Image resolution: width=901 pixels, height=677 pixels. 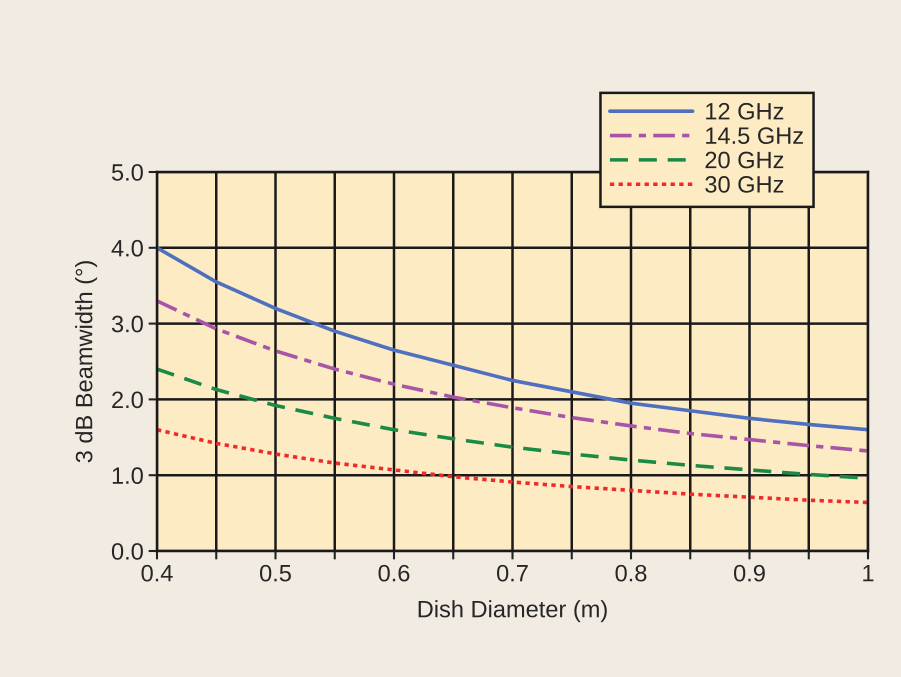 What do you see at coordinates (275, 573) in the screenshot?
I see `x-tick-label: 0.5` at bounding box center [275, 573].